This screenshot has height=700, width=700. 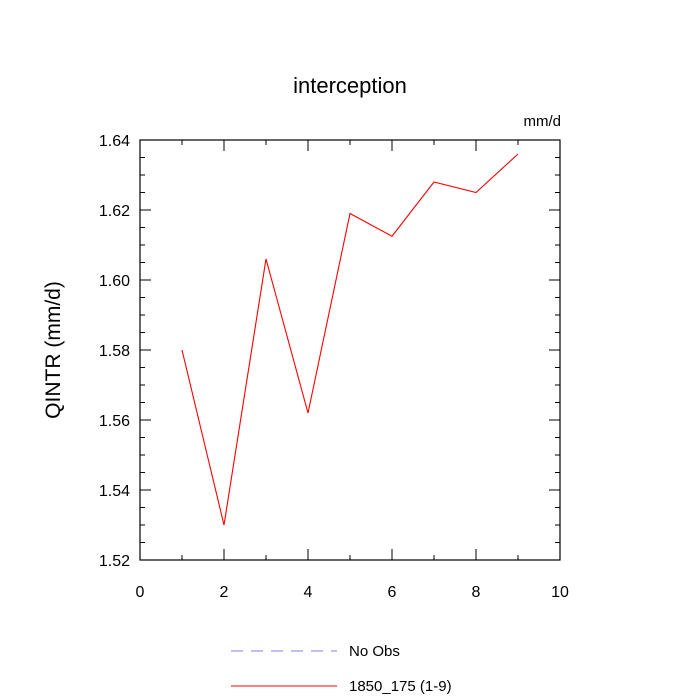 What do you see at coordinates (392, 592) in the screenshot?
I see `x-tick-label: 6` at bounding box center [392, 592].